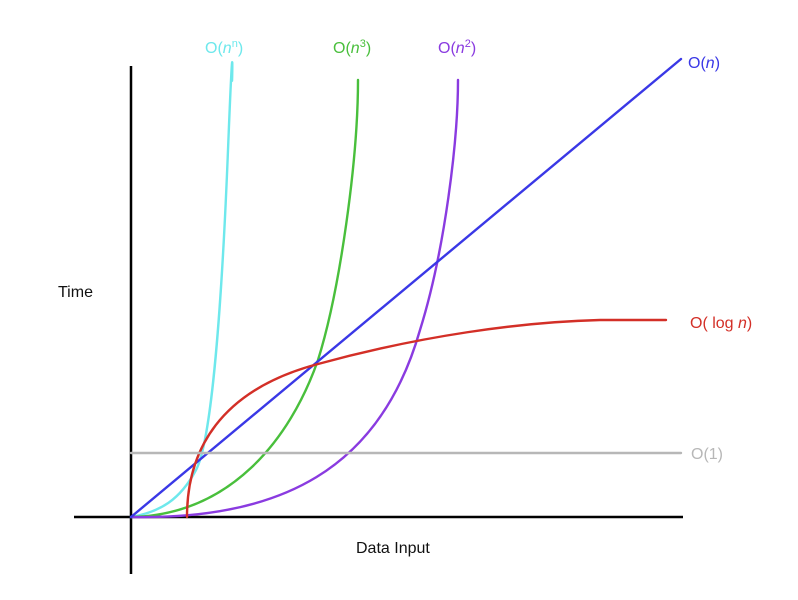 The height and width of the screenshot is (600, 798). I want to click on series-label-quadratic: O(n2), so click(457, 47).